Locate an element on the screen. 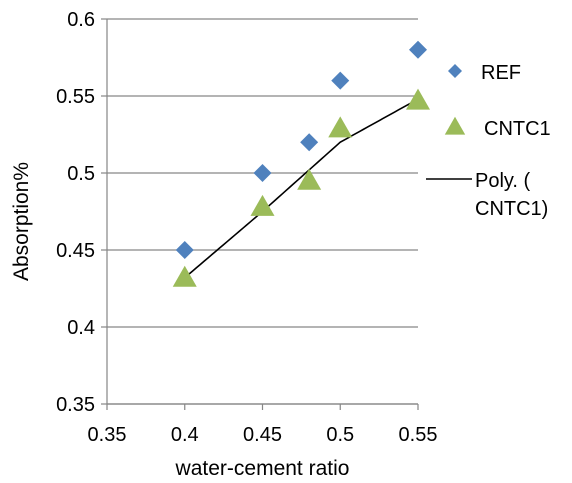  x-tick-label-0.5: 0.5 is located at coordinates (340, 435).